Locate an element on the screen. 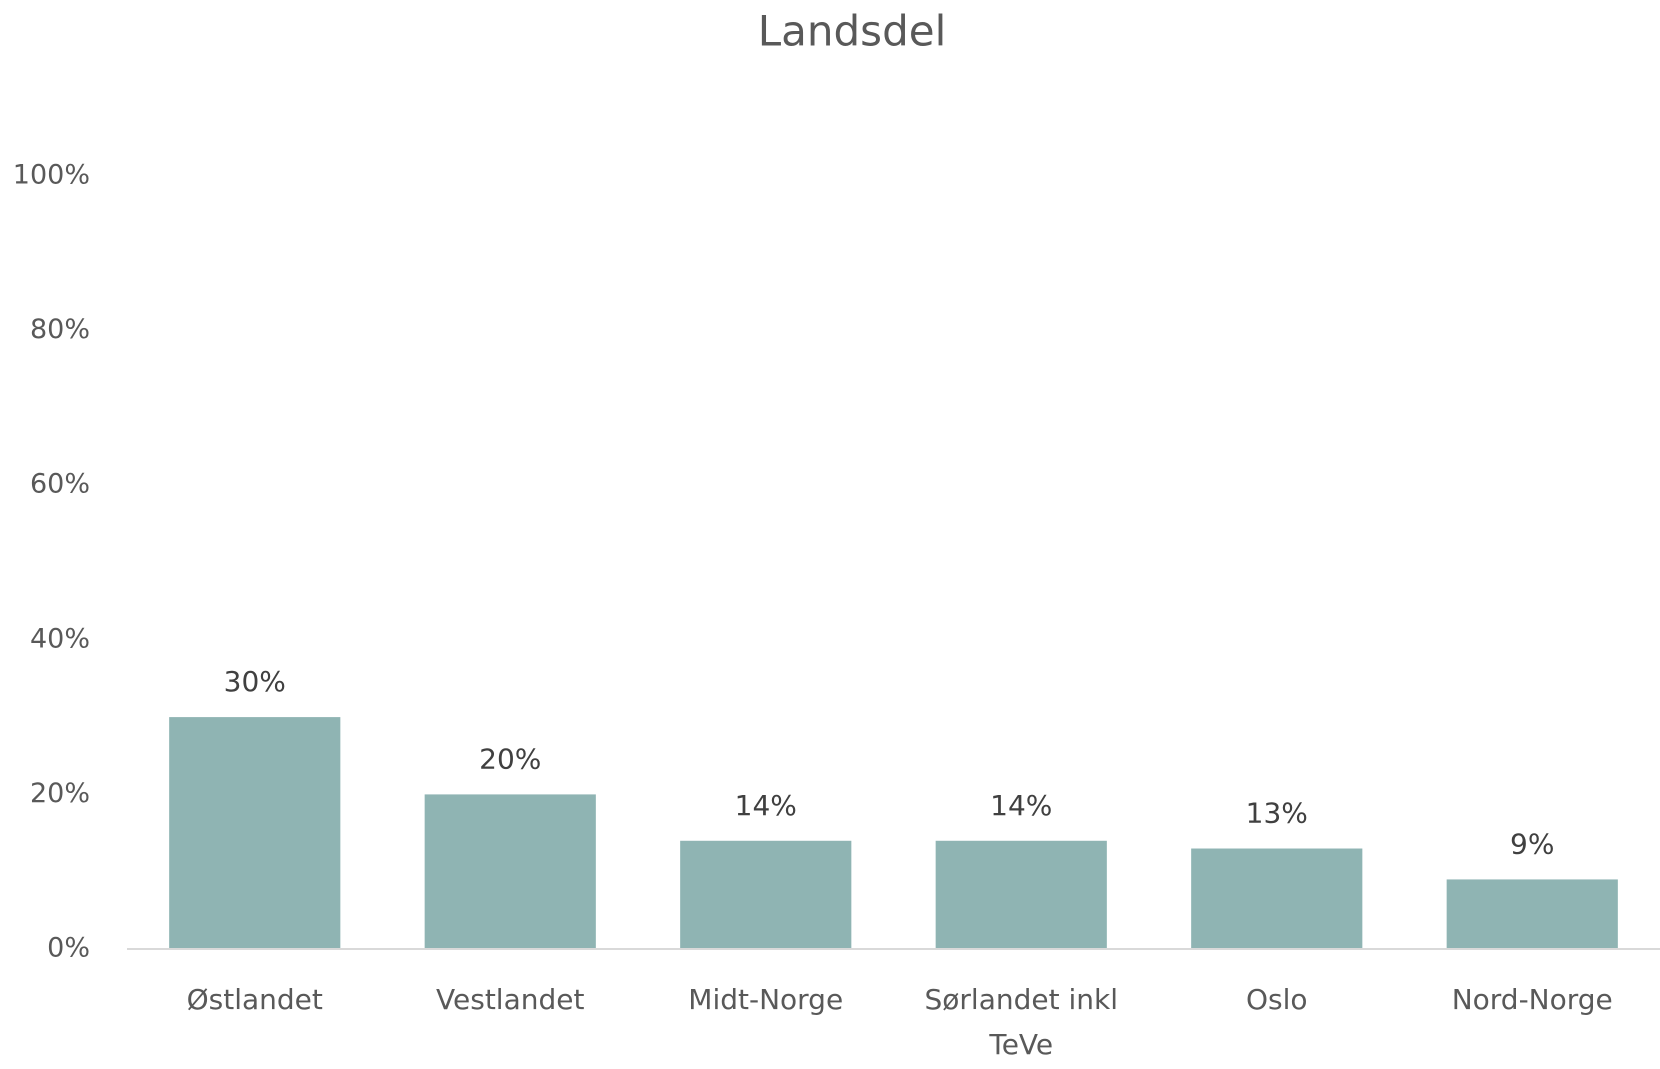 Image resolution: width=1660 pixels, height=1069 pixels. value-label: 9% is located at coordinates (1532, 843).